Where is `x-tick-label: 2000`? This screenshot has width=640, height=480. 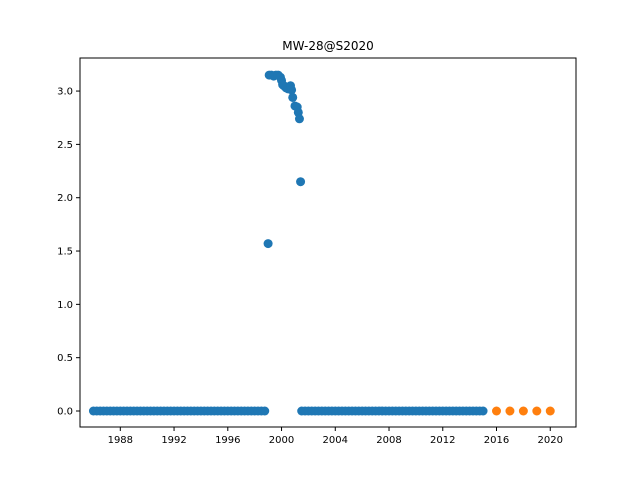
x-tick-label: 2000 is located at coordinates (281, 440).